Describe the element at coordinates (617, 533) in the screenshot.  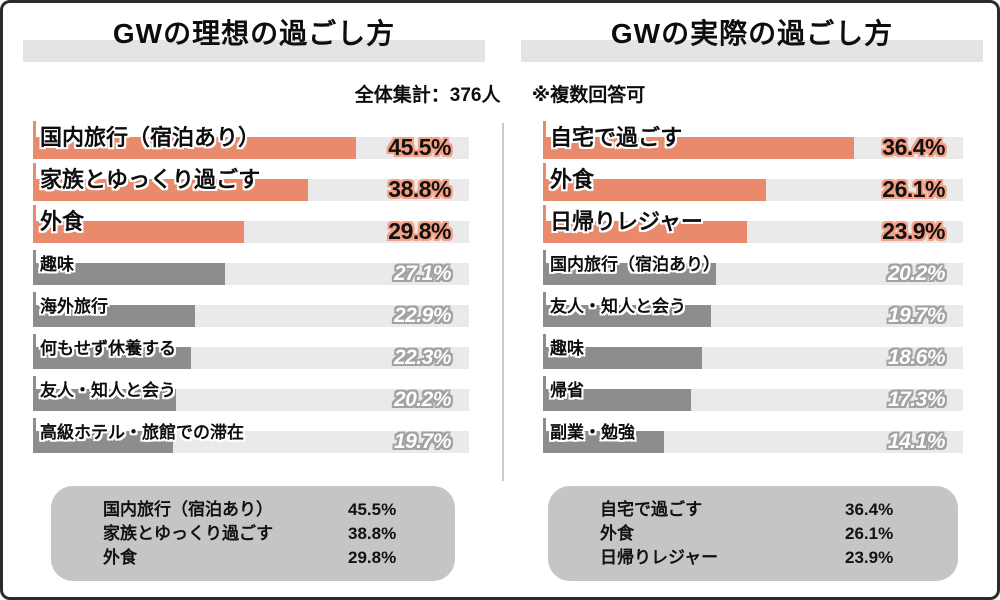
I see `summary-label: 外食` at that location.